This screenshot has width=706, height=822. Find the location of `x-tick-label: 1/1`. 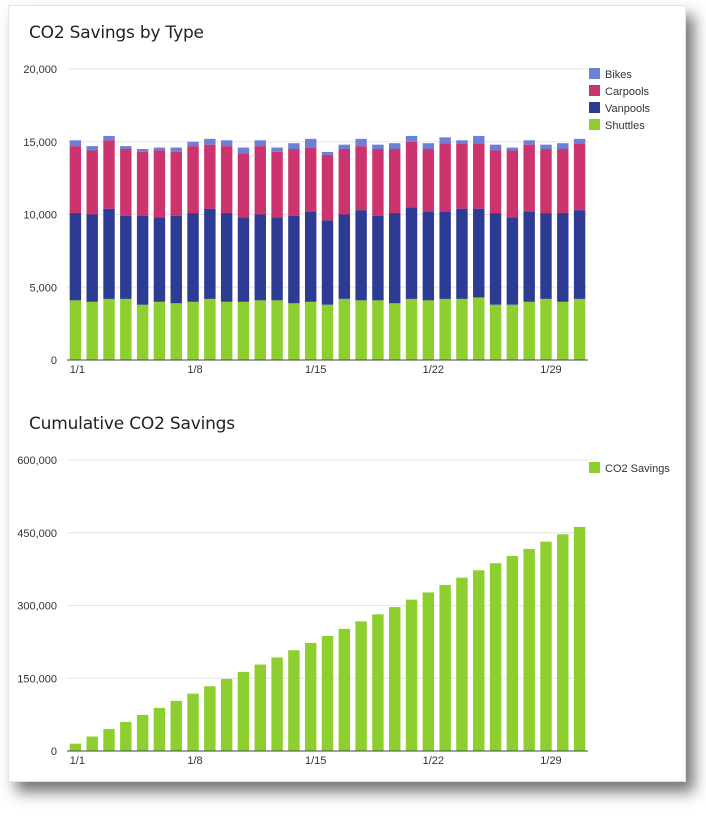

x-tick-label: 1/1 is located at coordinates (77, 761).